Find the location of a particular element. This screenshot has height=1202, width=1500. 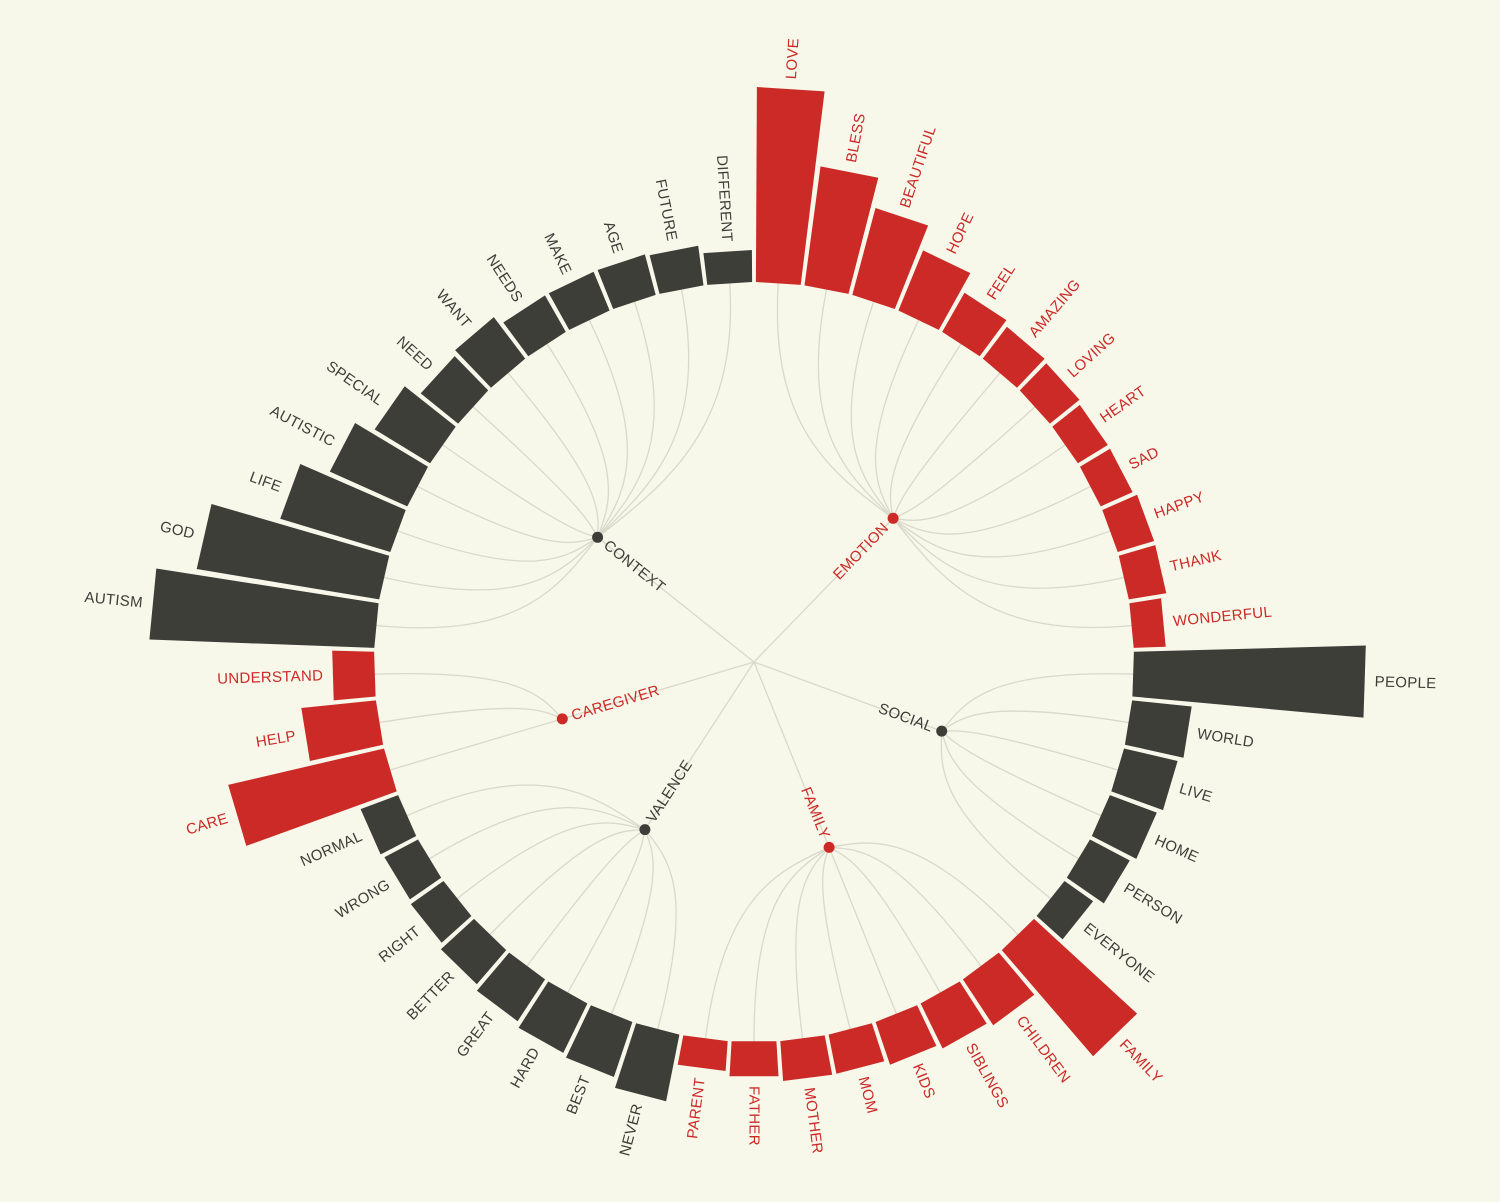

bar-wrong is located at coordinates (413, 869).